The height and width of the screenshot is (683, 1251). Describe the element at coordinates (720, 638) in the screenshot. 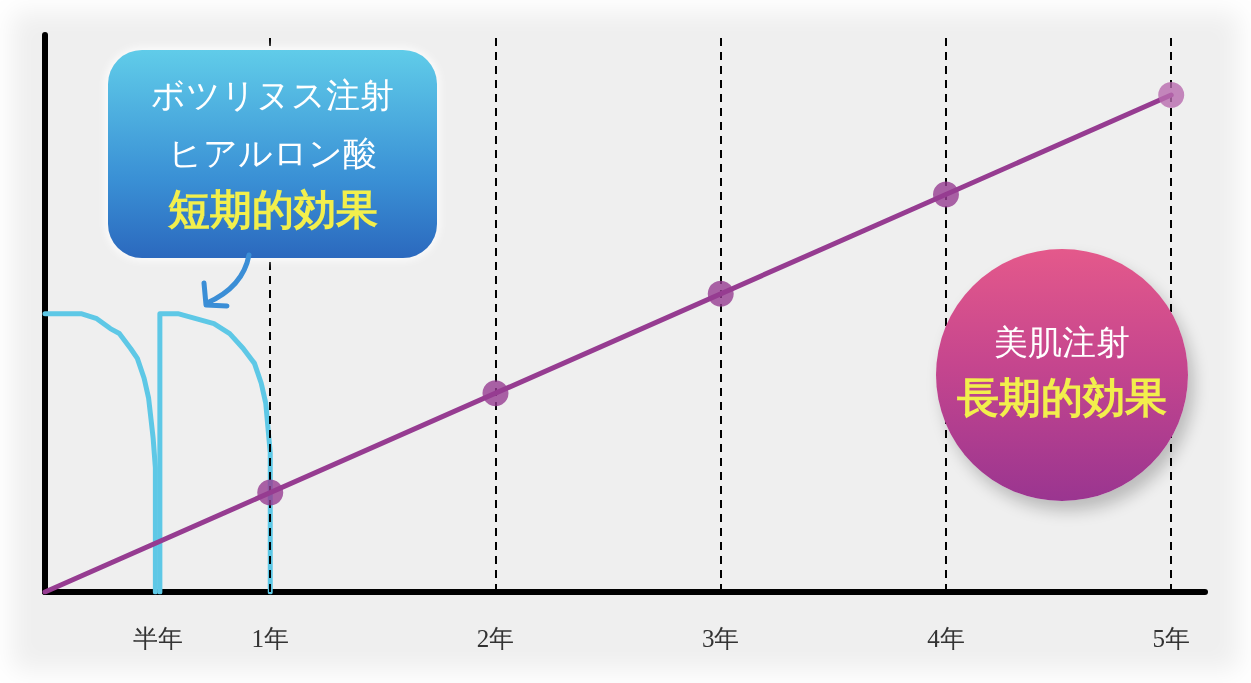

I see `x-tick-label: 3年` at that location.